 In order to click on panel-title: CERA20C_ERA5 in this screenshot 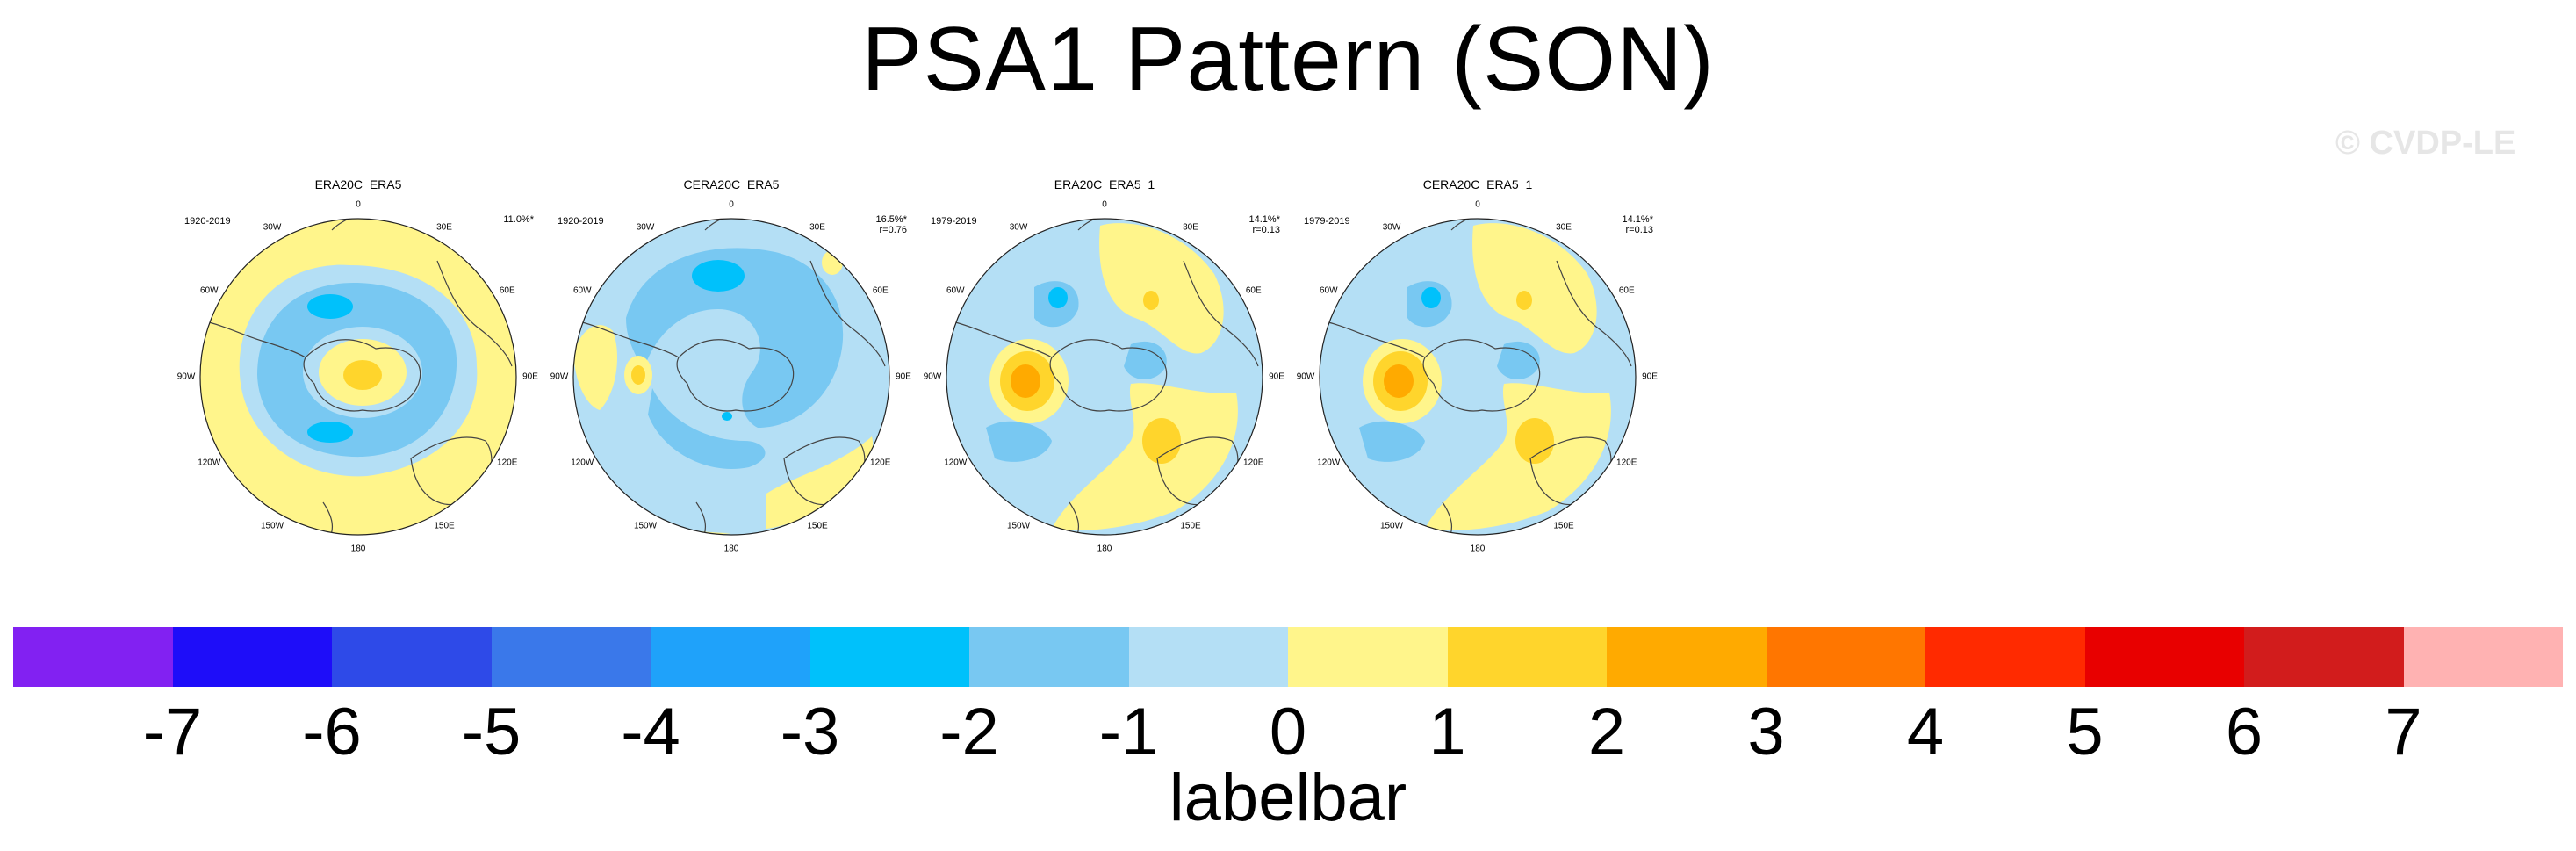, I will do `click(731, 184)`.